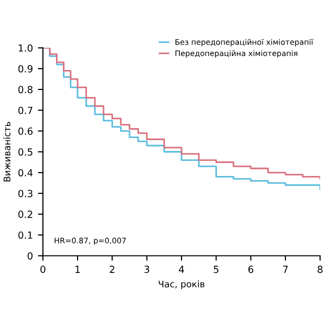  Describe the element at coordinates (216, 269) in the screenshot. I see `x-tick-label: 5` at that location.